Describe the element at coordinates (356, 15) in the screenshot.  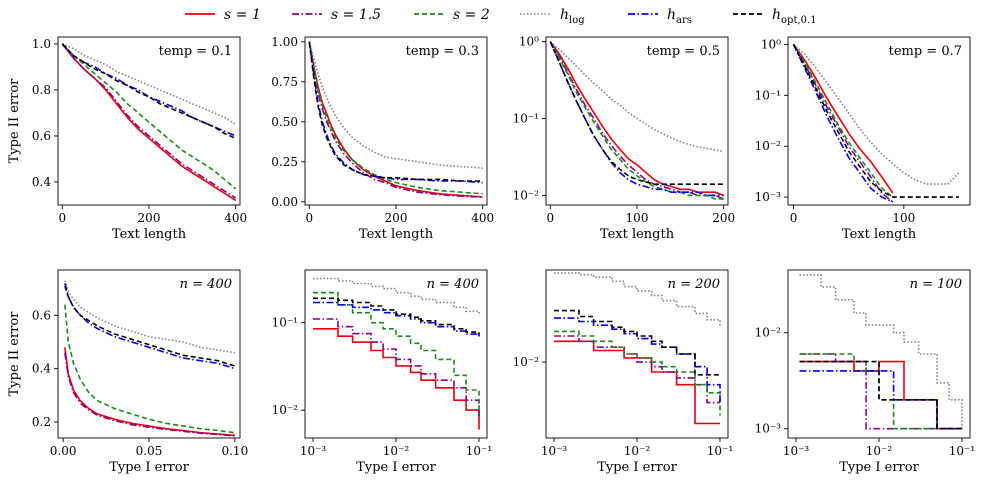
I see `legend-label-s15: s = 1.5` at that location.